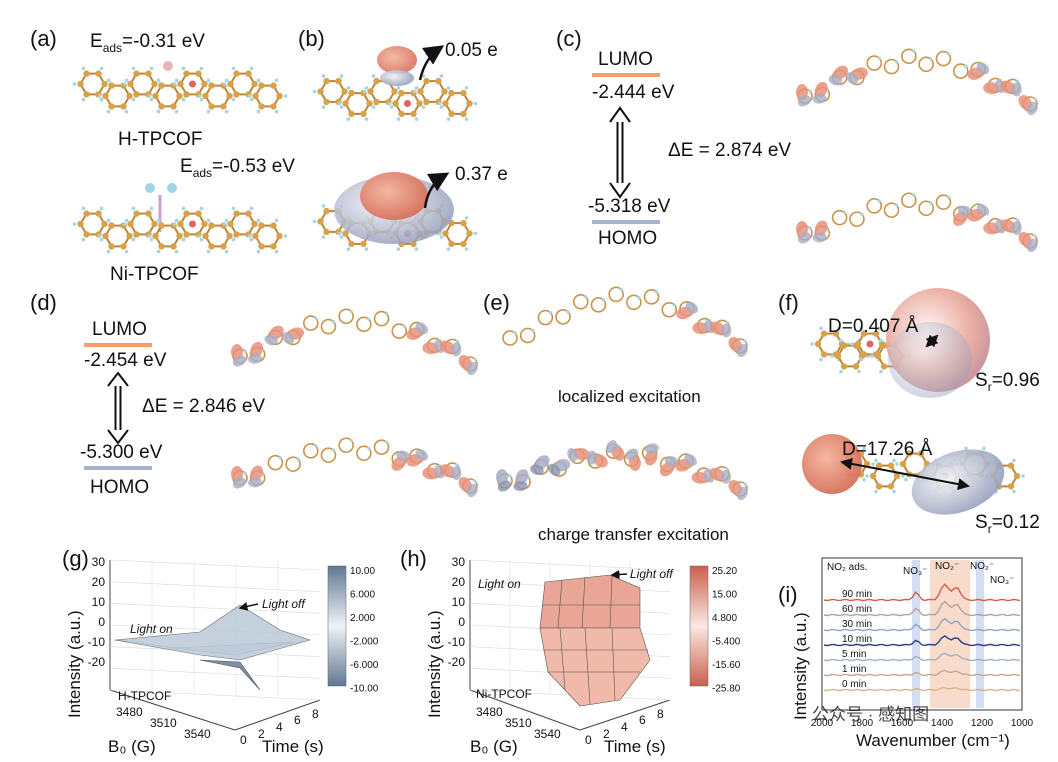 The width and height of the screenshot is (1058, 762). What do you see at coordinates (97, 662) in the screenshot?
I see `y-tick: -20` at bounding box center [97, 662].